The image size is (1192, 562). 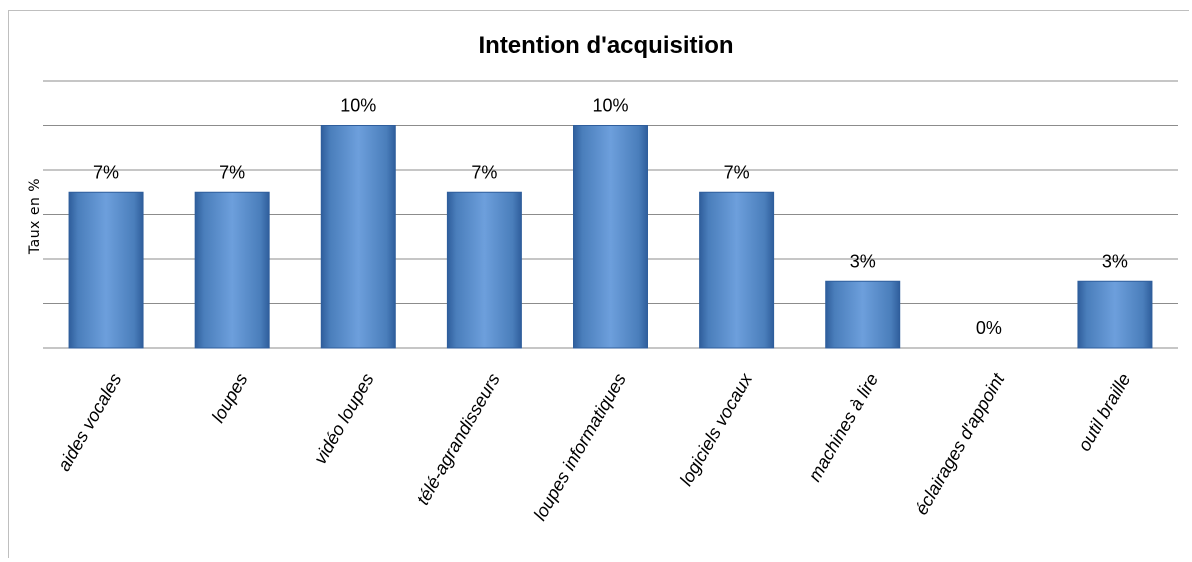 What do you see at coordinates (960, 443) in the screenshot?
I see `category-label: éclairages d'appoint` at bounding box center [960, 443].